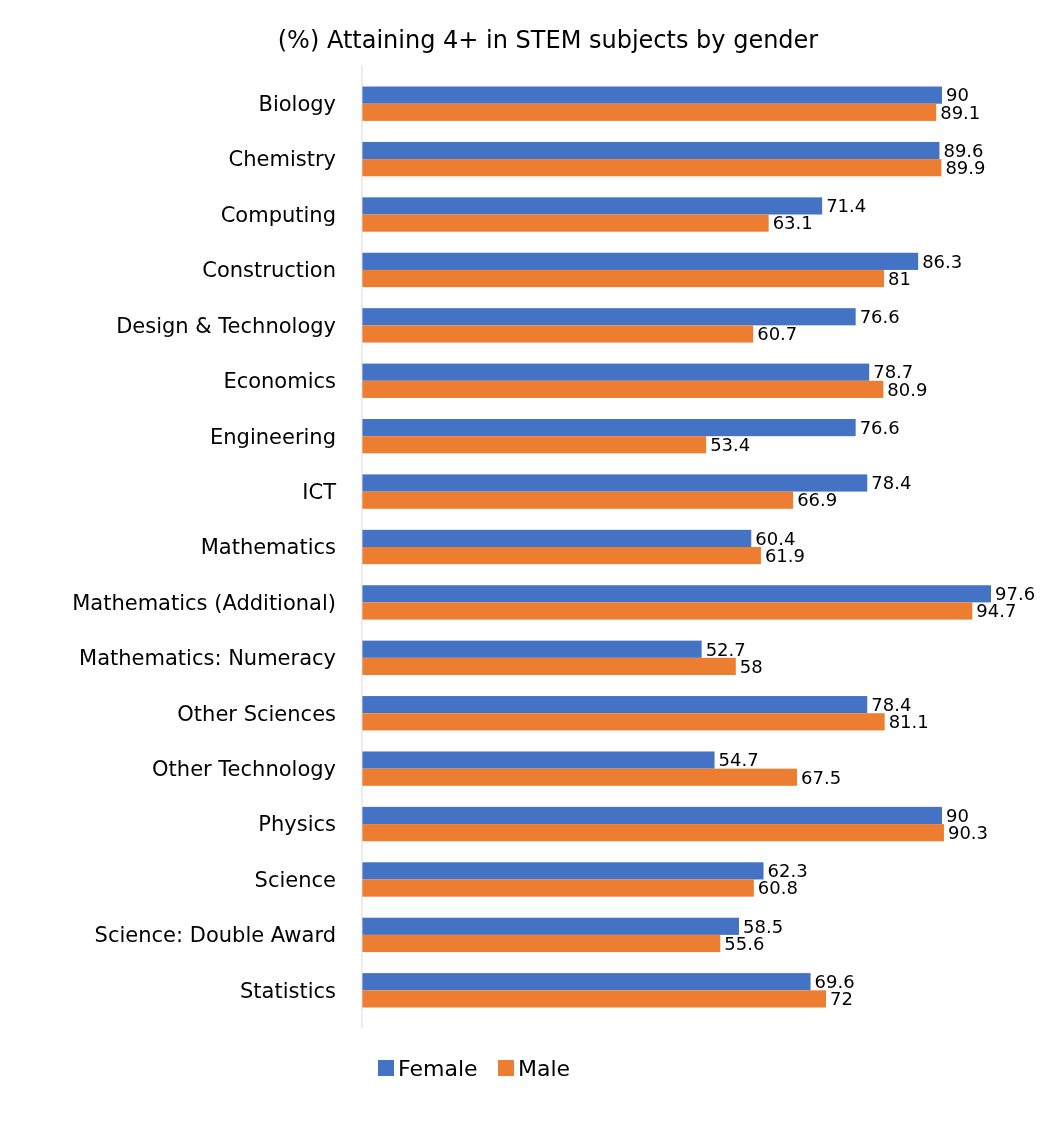 This screenshot has height=1124, width=1058. Describe the element at coordinates (273, 436) in the screenshot. I see `y-tick-label: Engineering` at that location.